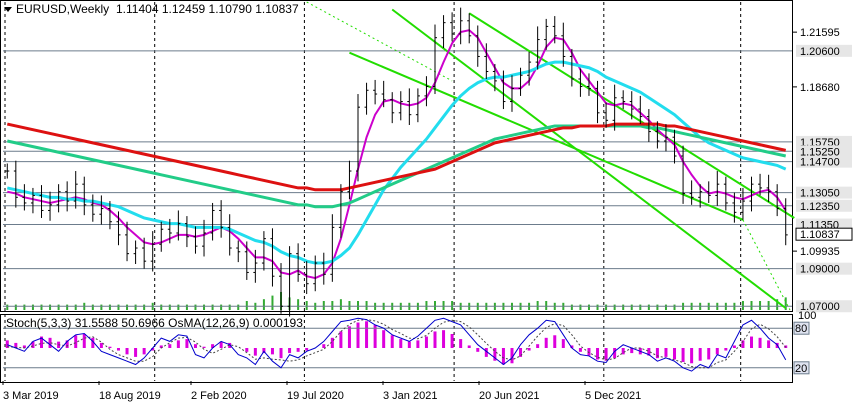 This screenshot has height=405, width=857. Describe the element at coordinates (820, 207) in the screenshot. I see `level-label: 1.12350` at that location.